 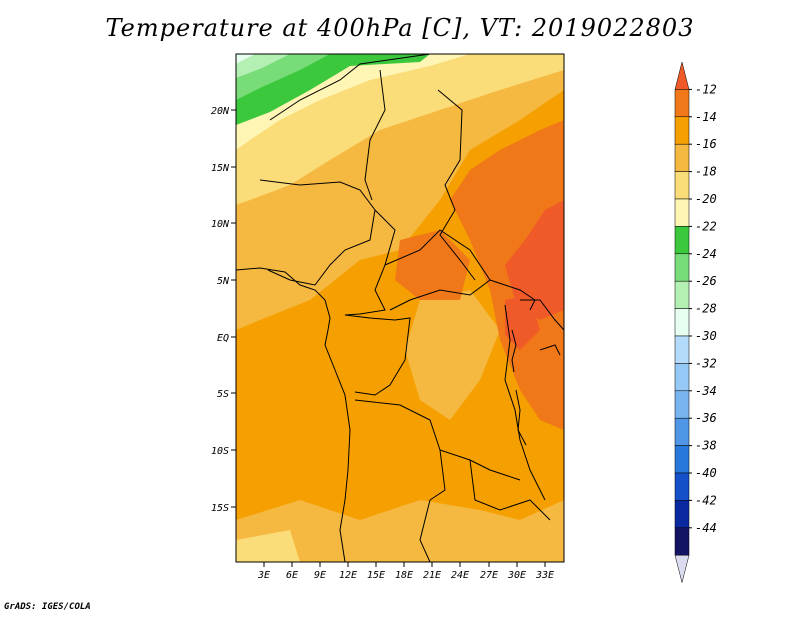 I want to click on lat-label: 10S, so click(x=220, y=451).